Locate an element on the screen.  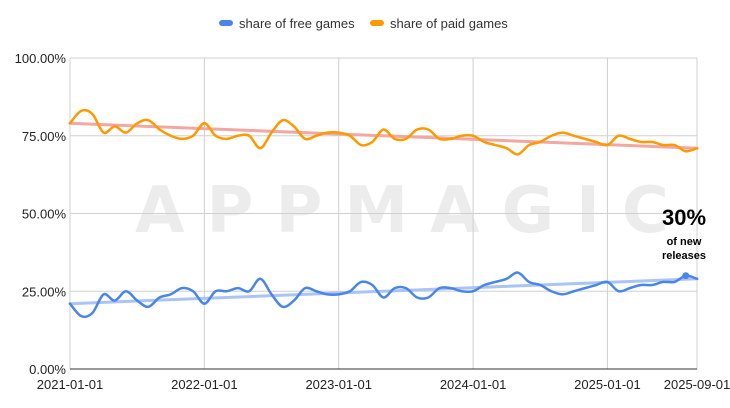
x-tick-label-3: 2024-01-01 is located at coordinates (473, 384).